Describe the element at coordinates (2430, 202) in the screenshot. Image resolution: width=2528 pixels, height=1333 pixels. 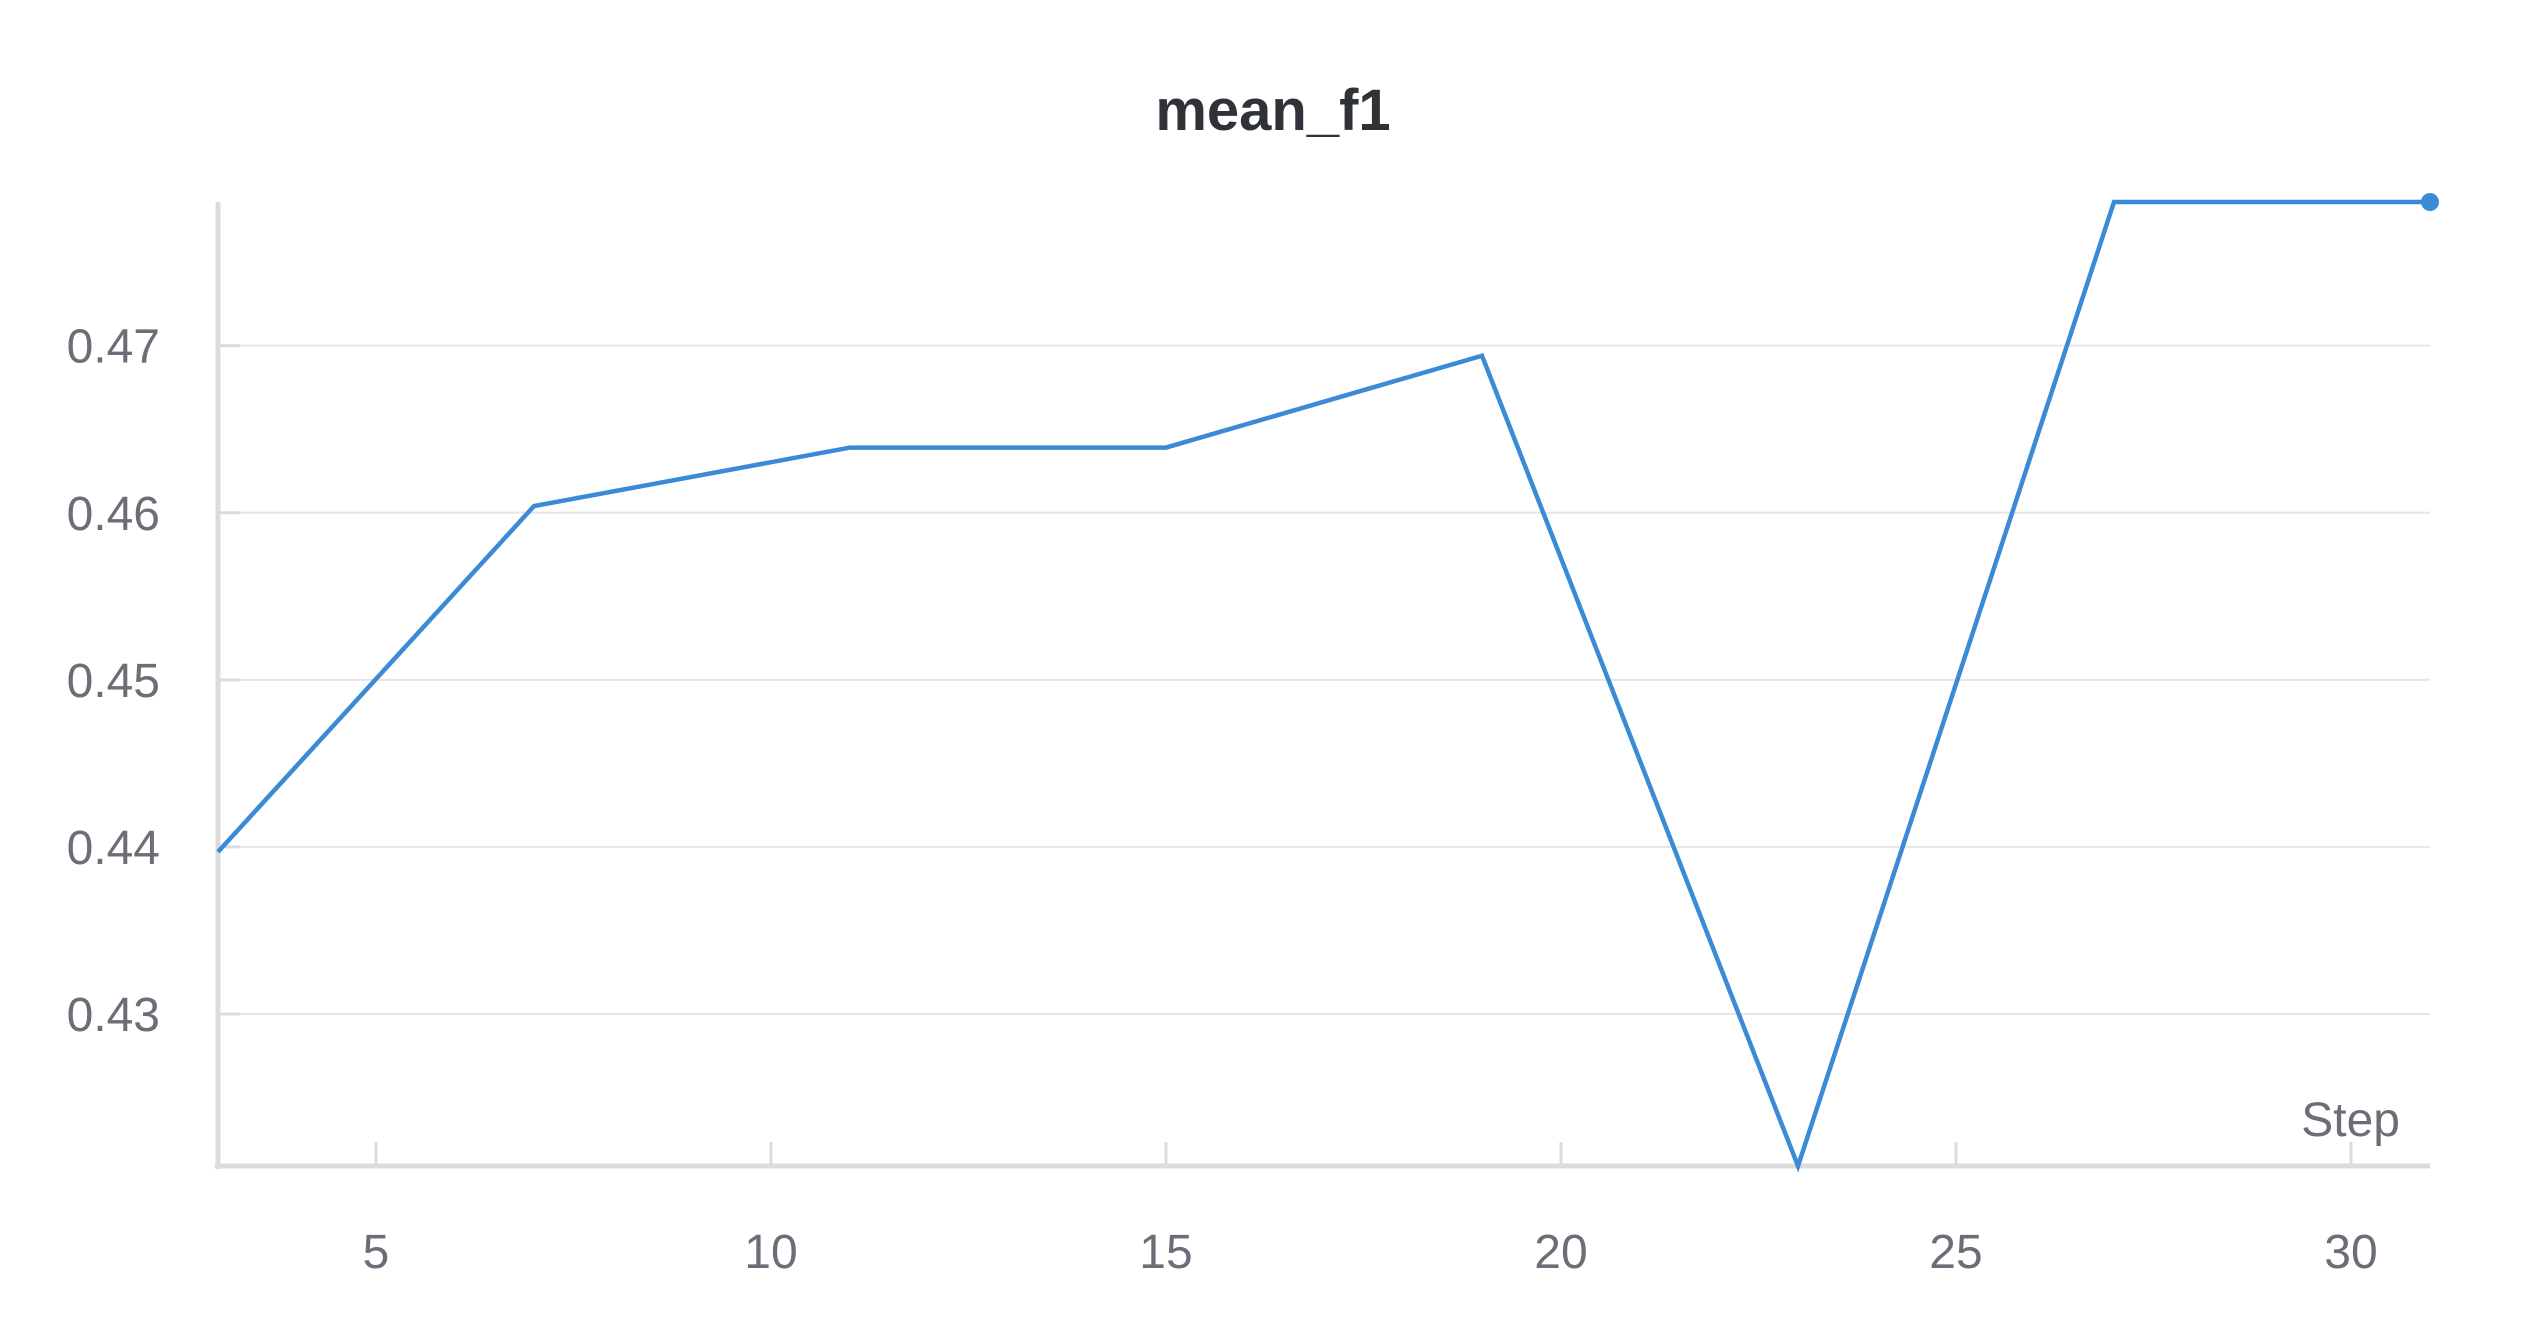
I see `last-point-marker` at that location.